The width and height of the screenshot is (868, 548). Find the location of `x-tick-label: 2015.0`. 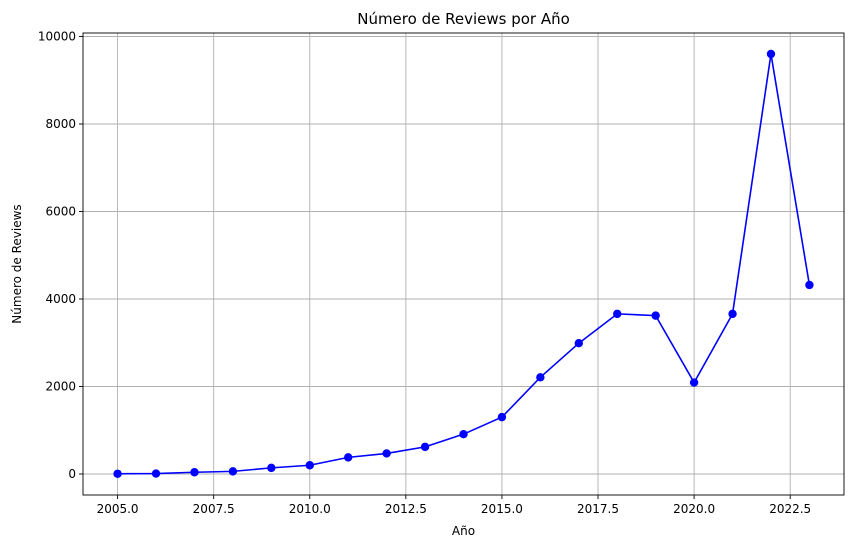

x-tick-label: 2015.0 is located at coordinates (502, 509).